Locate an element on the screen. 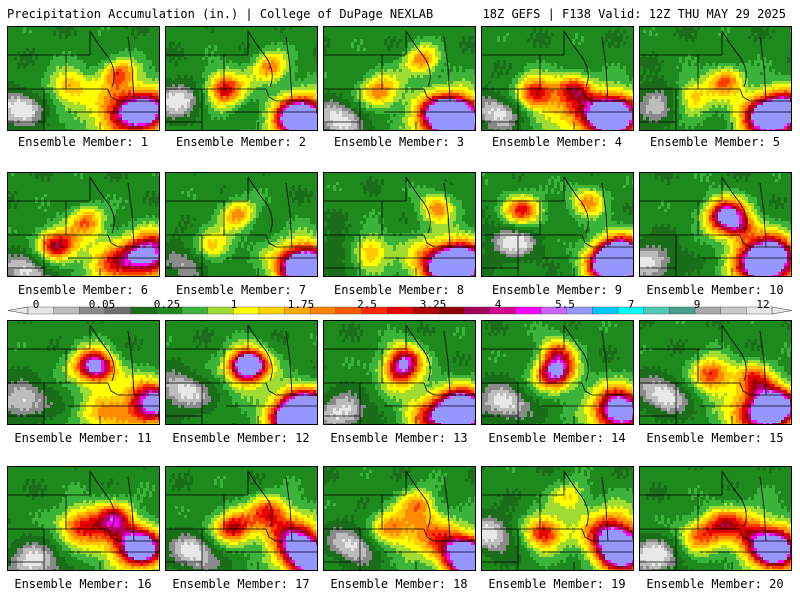  ensemble-member-label: Ensemble Member: 2 is located at coordinates (241, 142).